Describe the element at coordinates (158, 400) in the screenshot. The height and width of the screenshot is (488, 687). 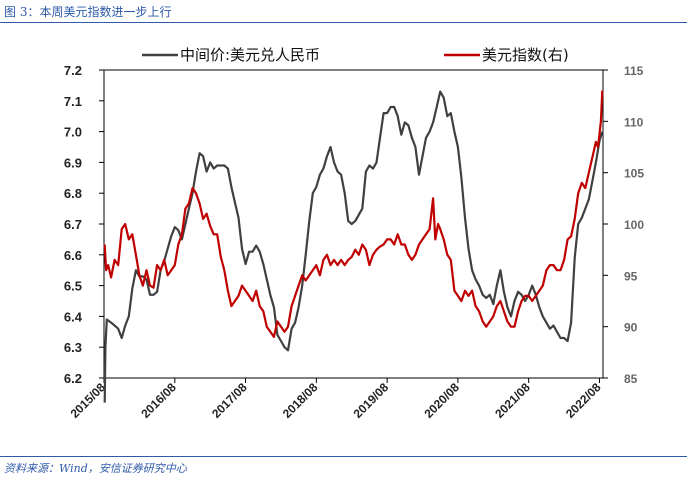
I see `x-tick-label: 2016/08` at that location.